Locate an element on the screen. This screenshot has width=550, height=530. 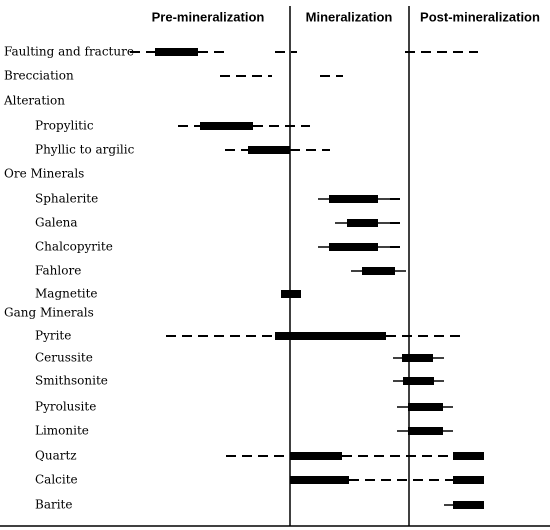
row-label: Gang Minerals is located at coordinates (49, 313).